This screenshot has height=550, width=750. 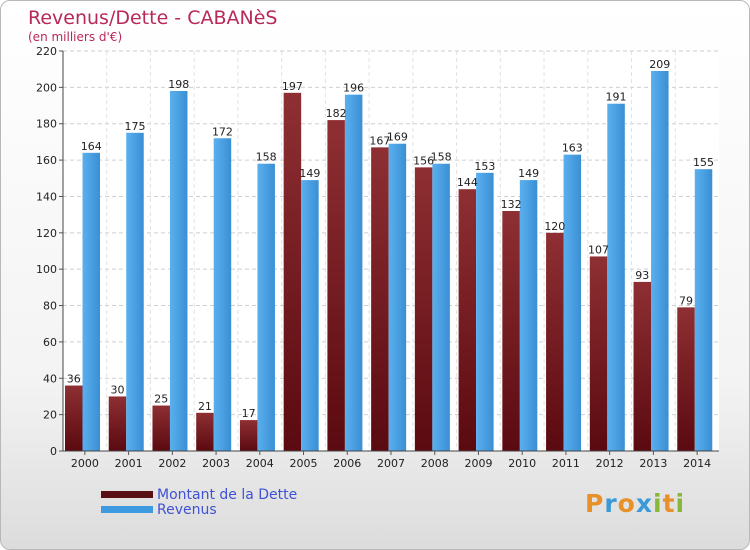 I want to click on y-tick-label: 160, so click(x=46, y=160).